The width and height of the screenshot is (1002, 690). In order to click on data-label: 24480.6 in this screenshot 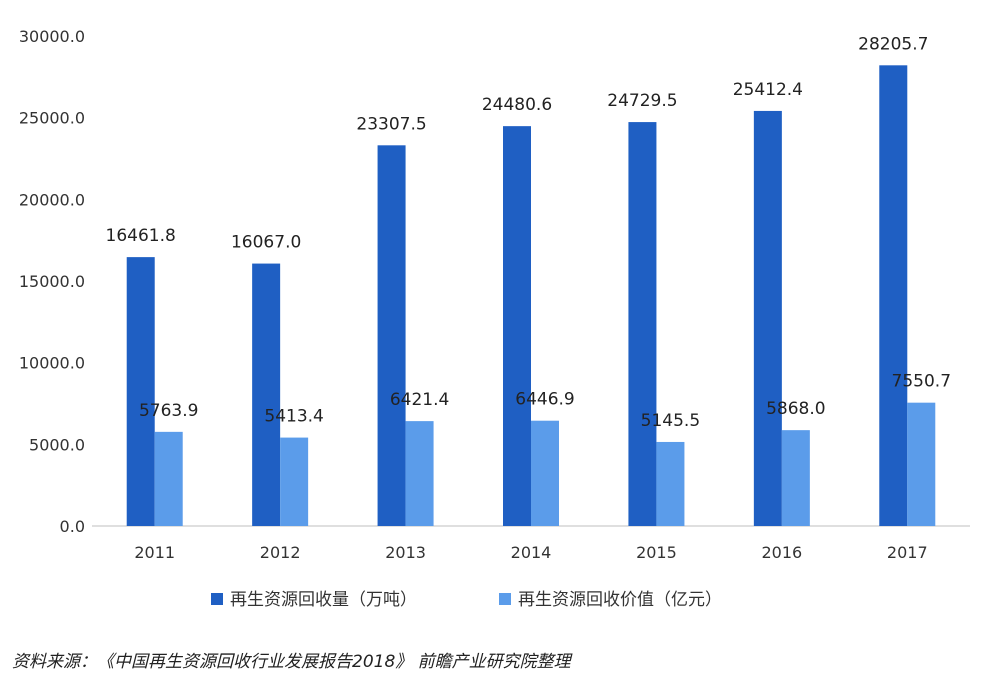, I will do `click(517, 105)`.